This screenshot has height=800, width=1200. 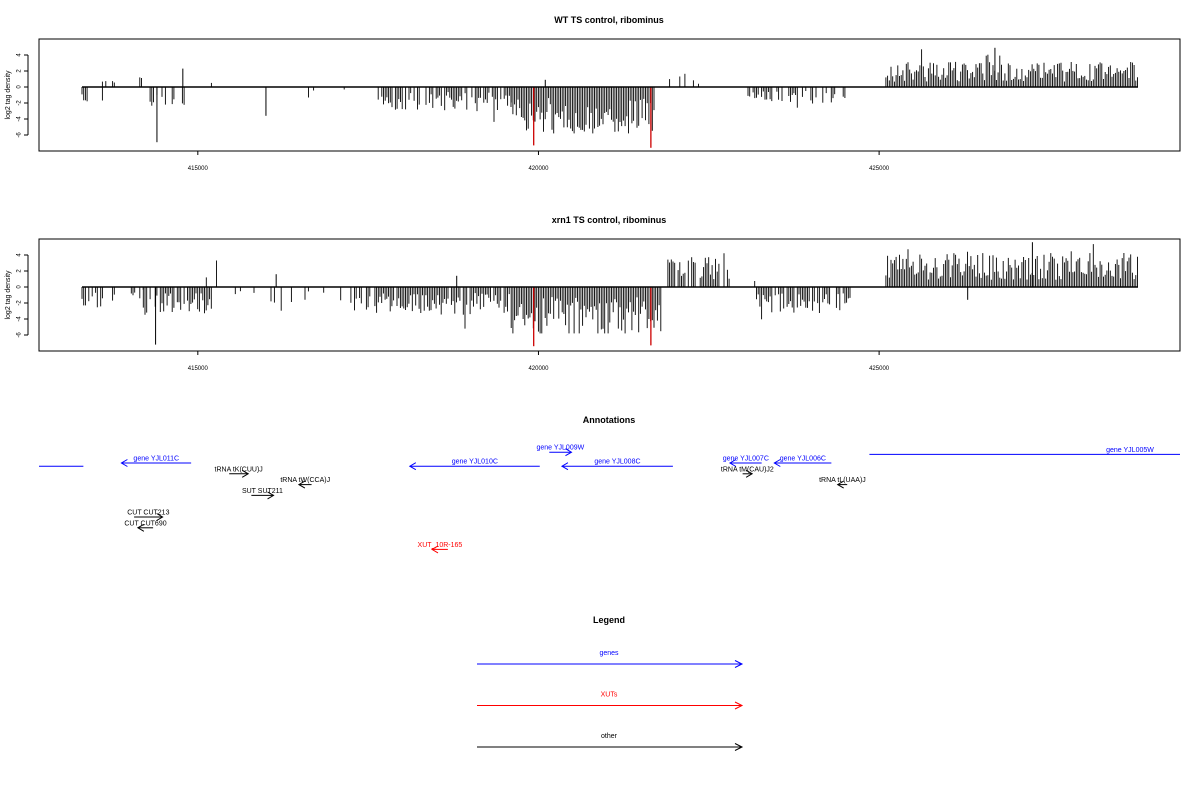 I want to click on annotation-feature: tRNA tK(CUU)J, so click(x=239, y=472).